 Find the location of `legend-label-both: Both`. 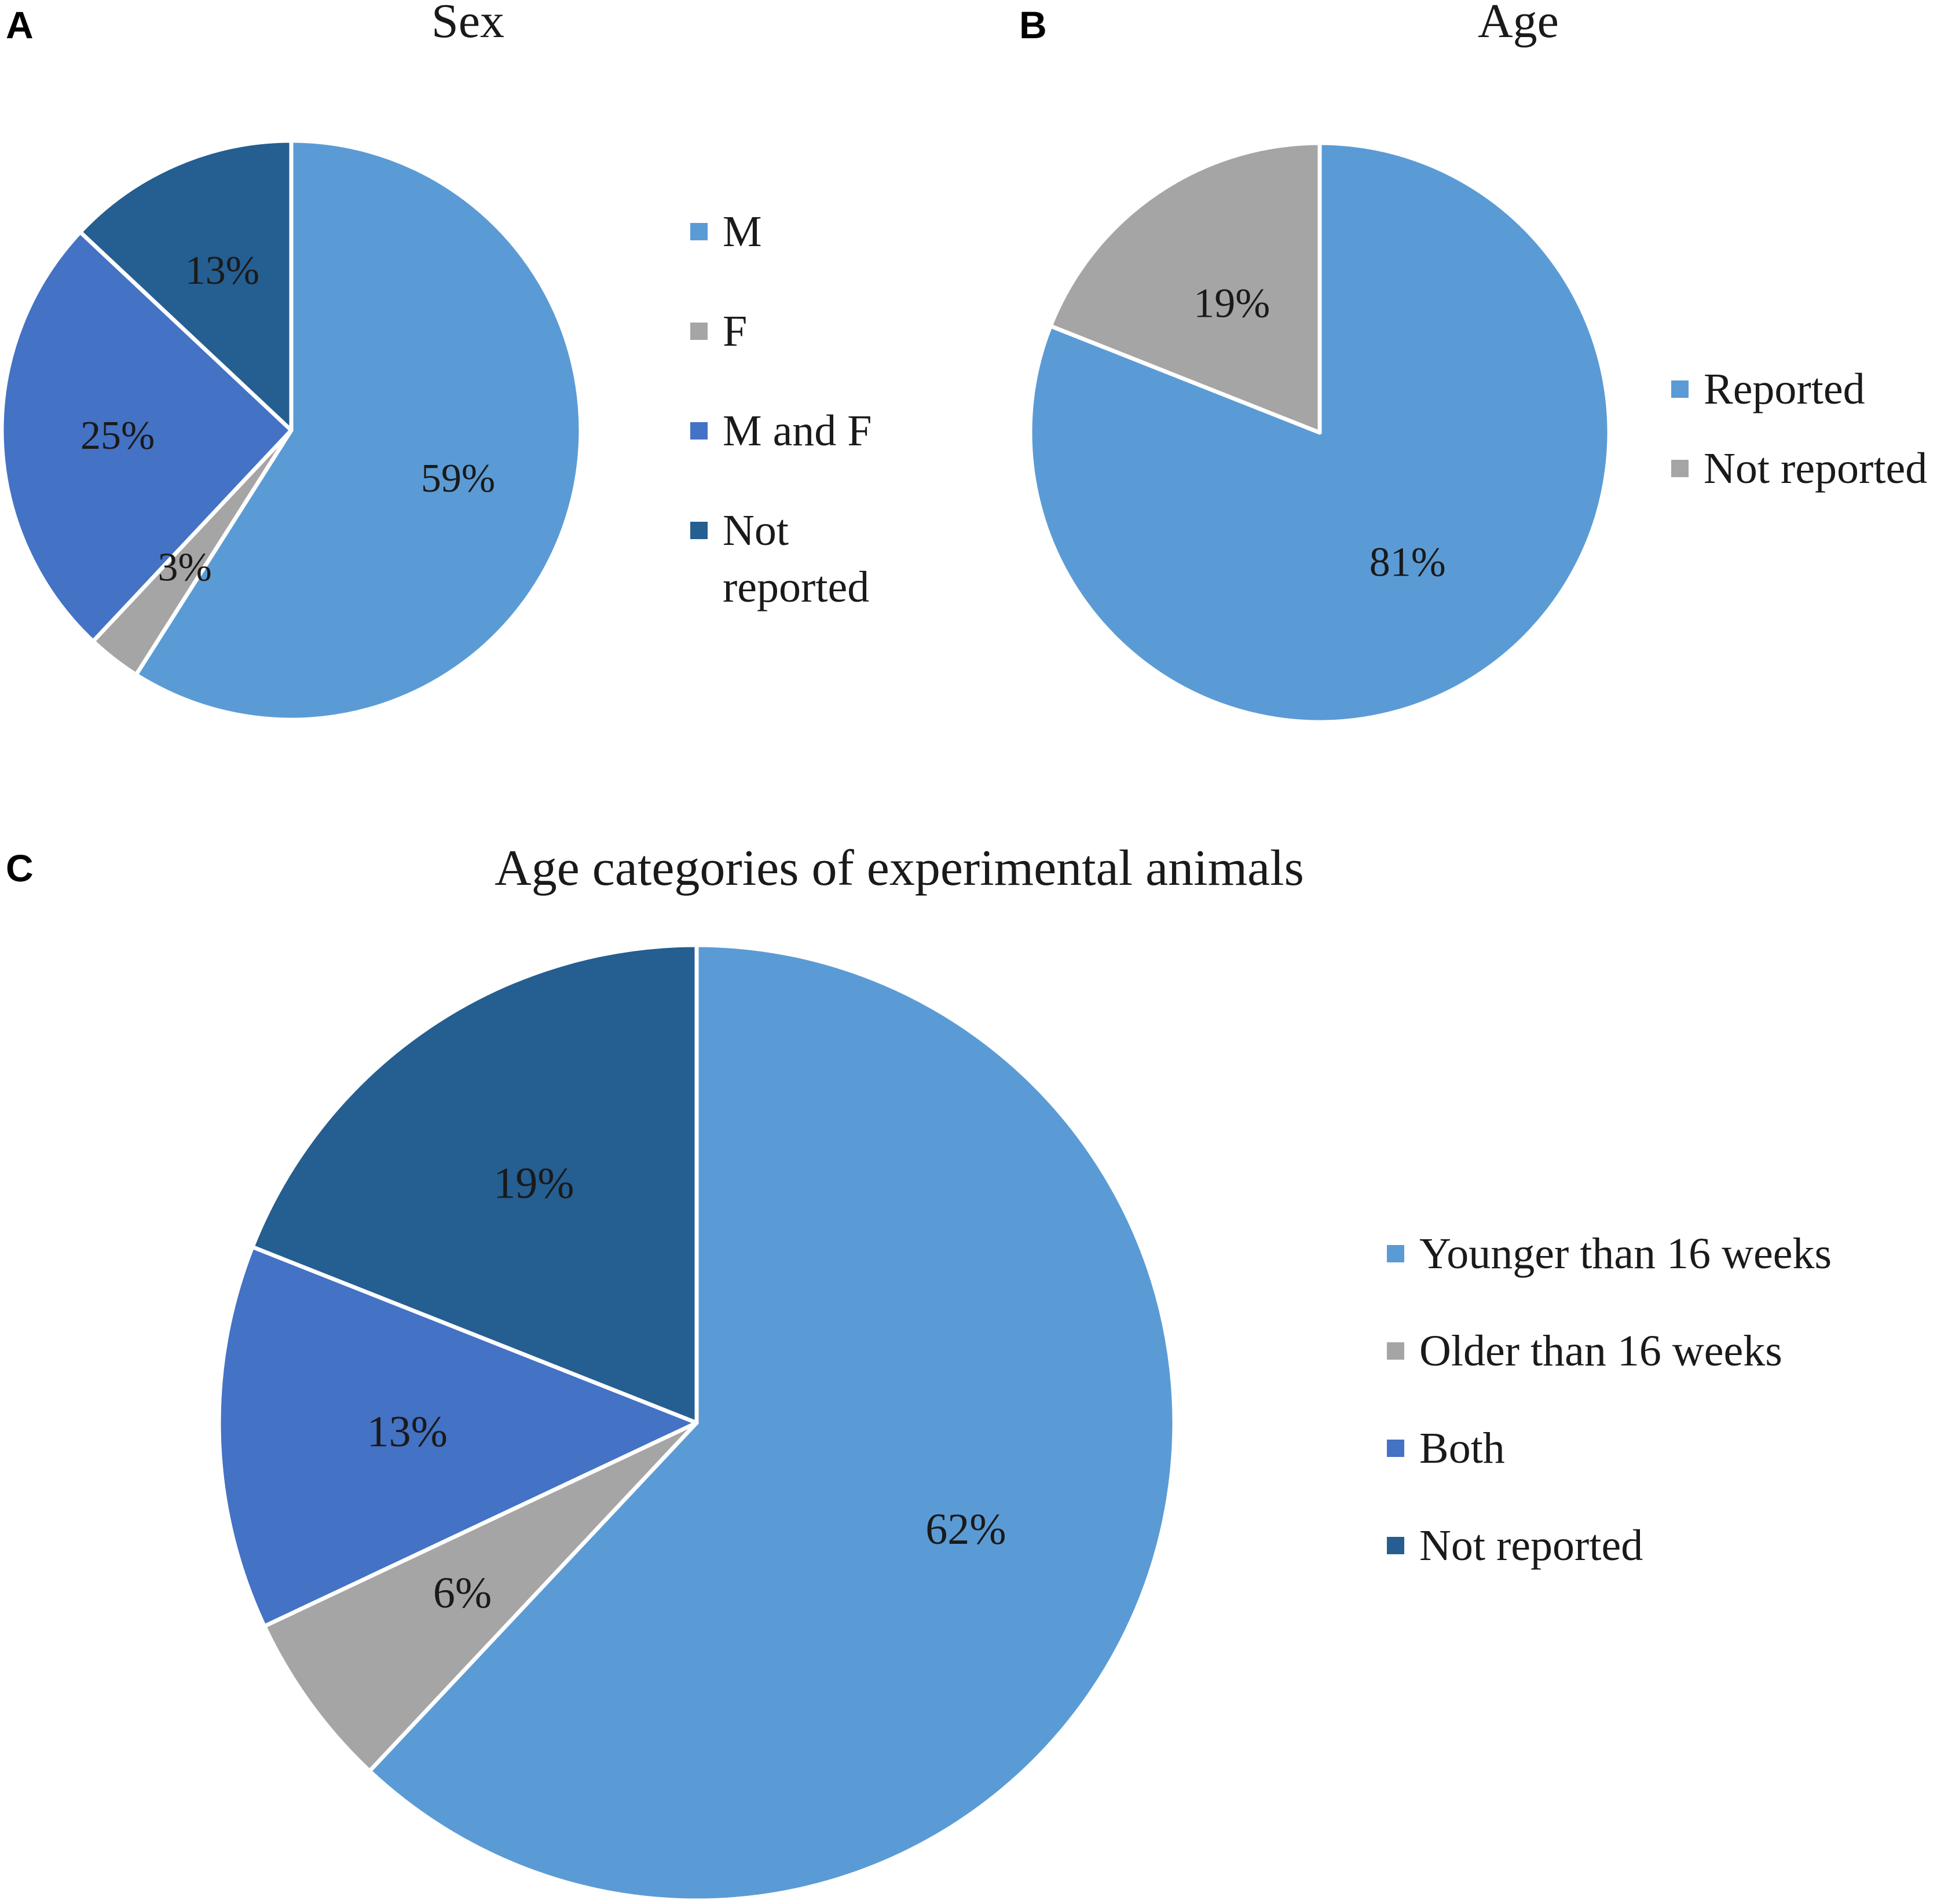

legend-label-both: Both is located at coordinates (1462, 1448).